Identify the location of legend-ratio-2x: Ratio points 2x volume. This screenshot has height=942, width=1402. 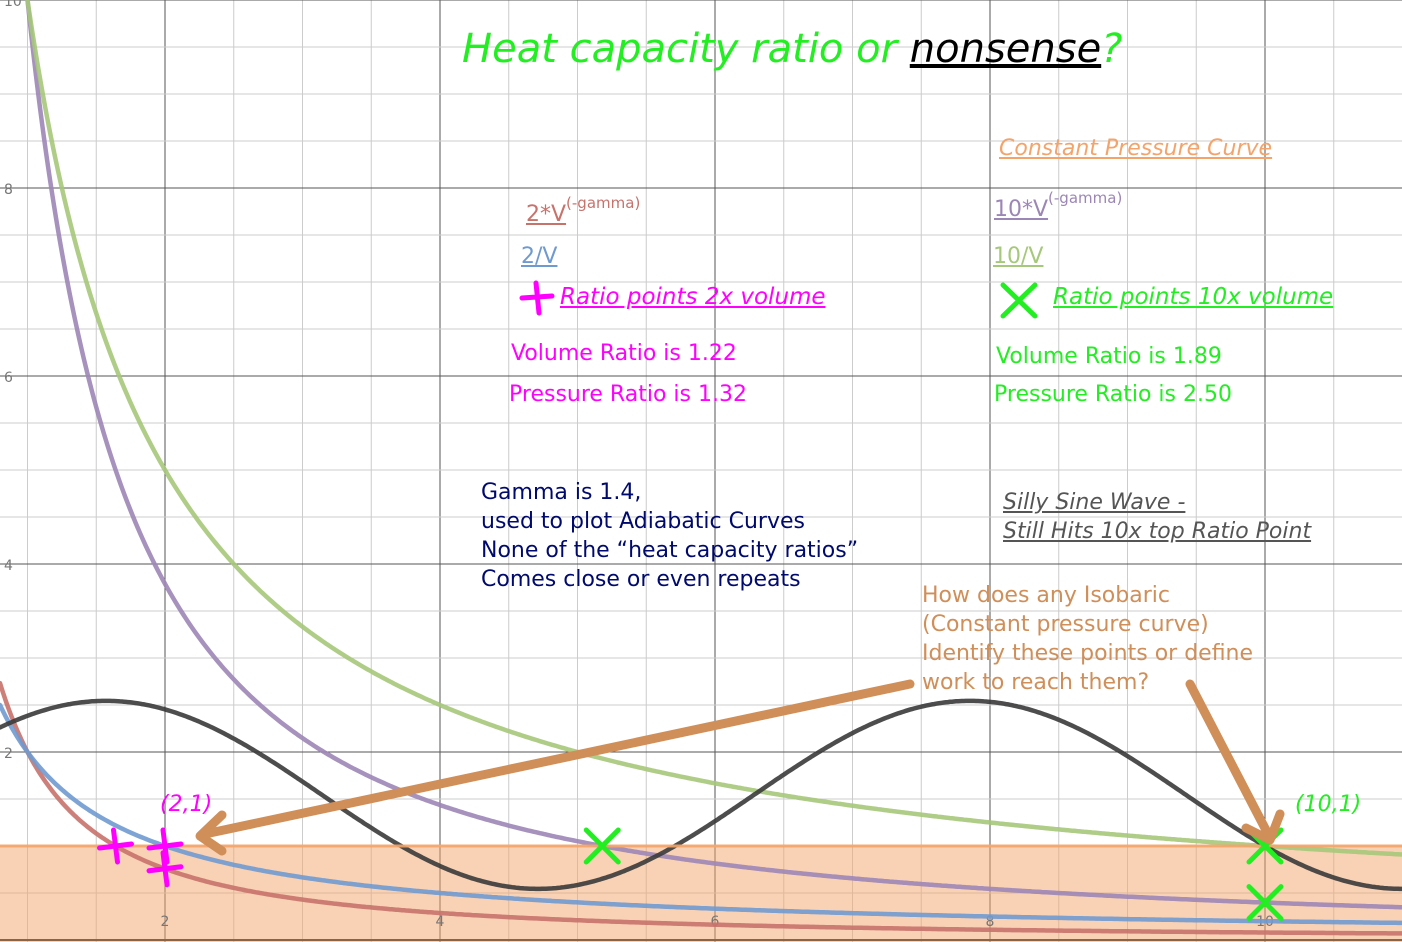
(693, 297).